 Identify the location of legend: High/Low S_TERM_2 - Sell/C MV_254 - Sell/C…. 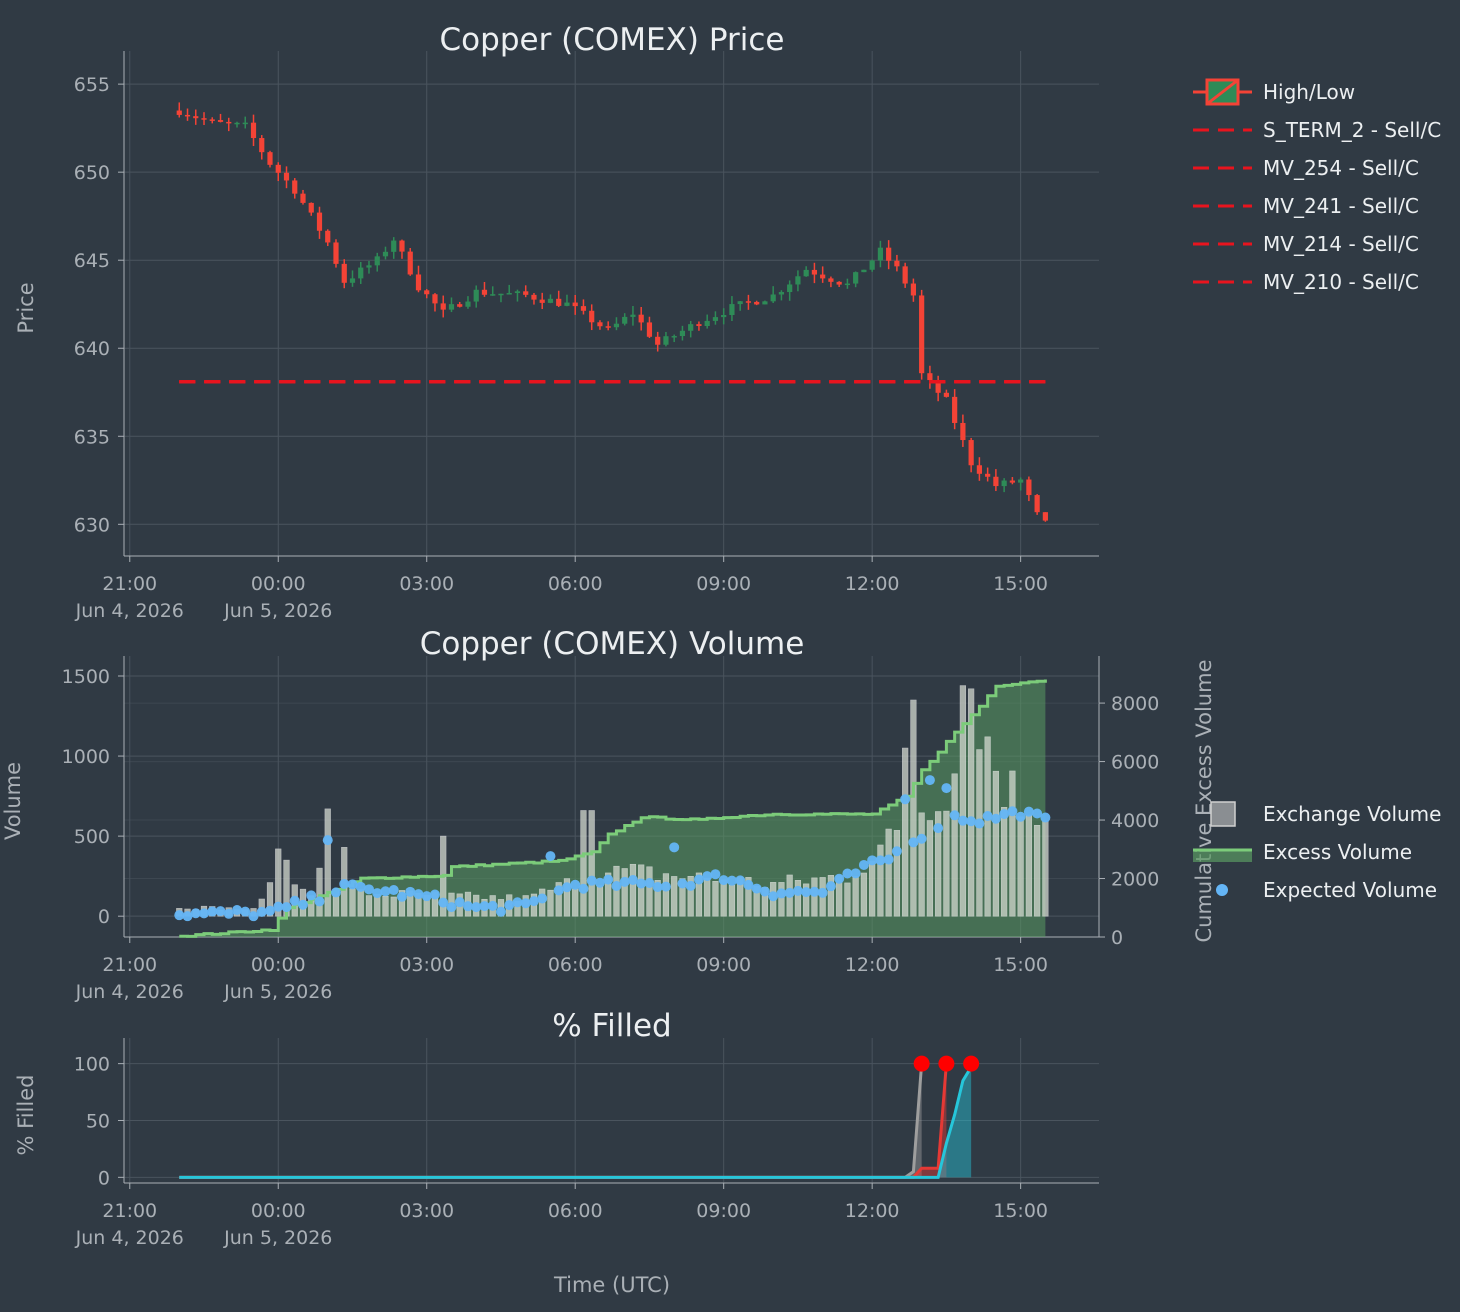
(1317, 490).